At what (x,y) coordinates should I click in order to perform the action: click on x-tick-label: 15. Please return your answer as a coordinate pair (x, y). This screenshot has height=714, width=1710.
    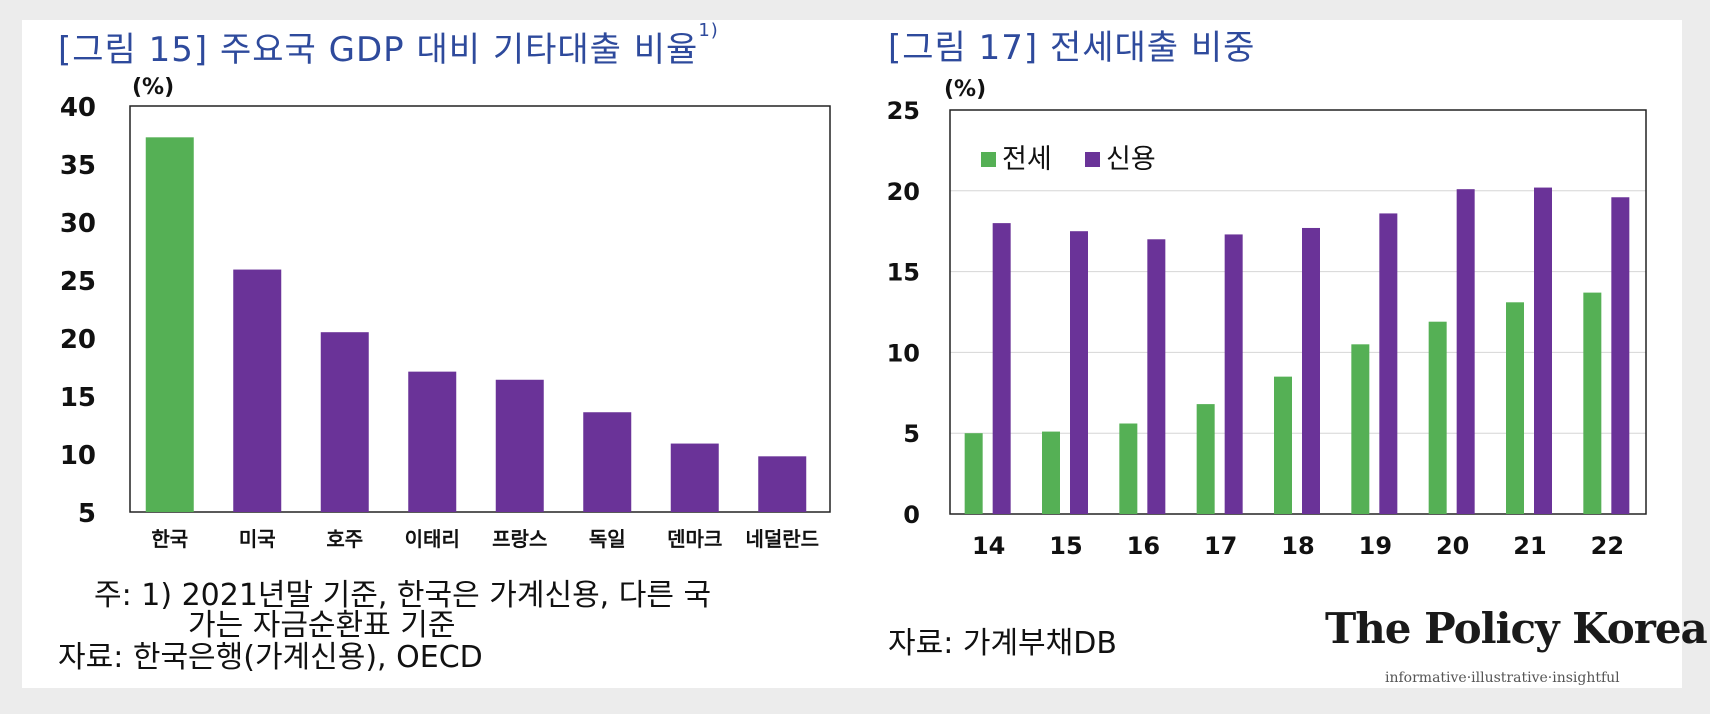
    Looking at the image, I should click on (1065, 546).